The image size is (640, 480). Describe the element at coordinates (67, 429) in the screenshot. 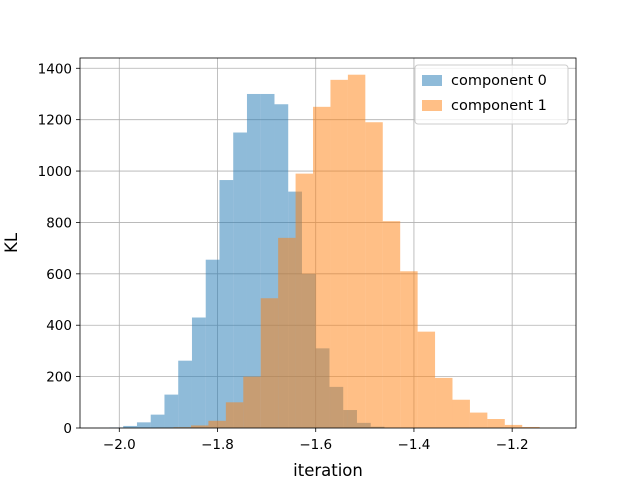

I see `y-tick-label: 0` at that location.